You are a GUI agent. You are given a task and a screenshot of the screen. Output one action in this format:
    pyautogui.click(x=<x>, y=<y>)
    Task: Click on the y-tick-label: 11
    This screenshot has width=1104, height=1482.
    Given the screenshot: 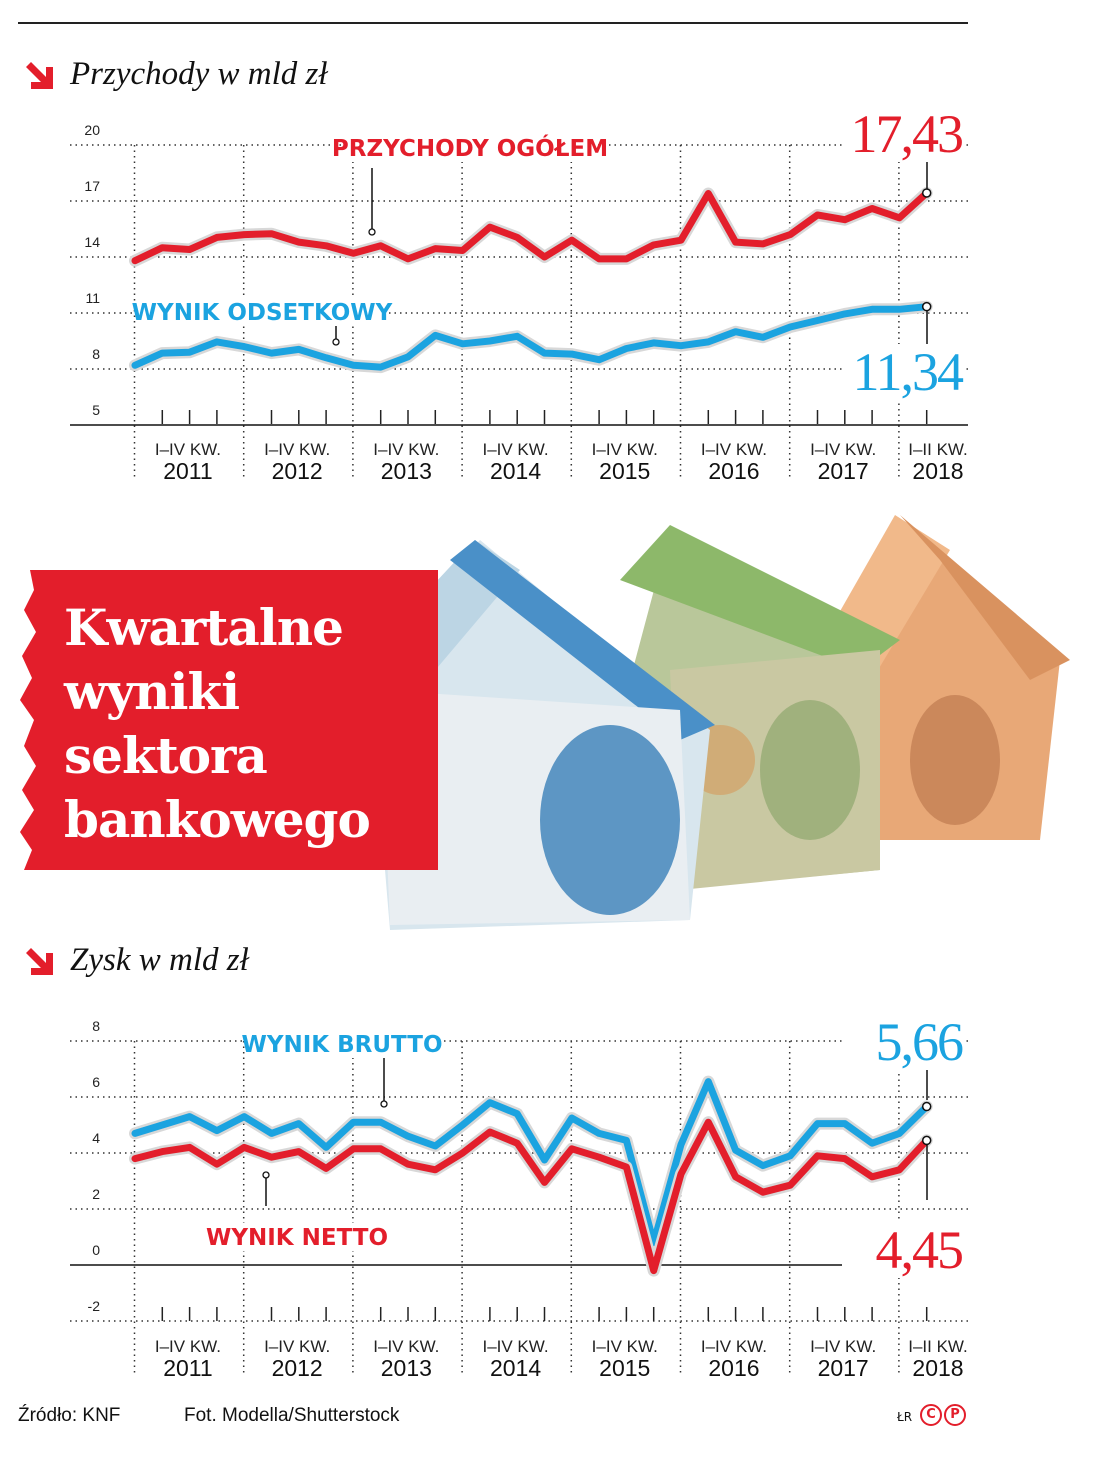 What is the action you would take?
    pyautogui.click(x=92, y=298)
    